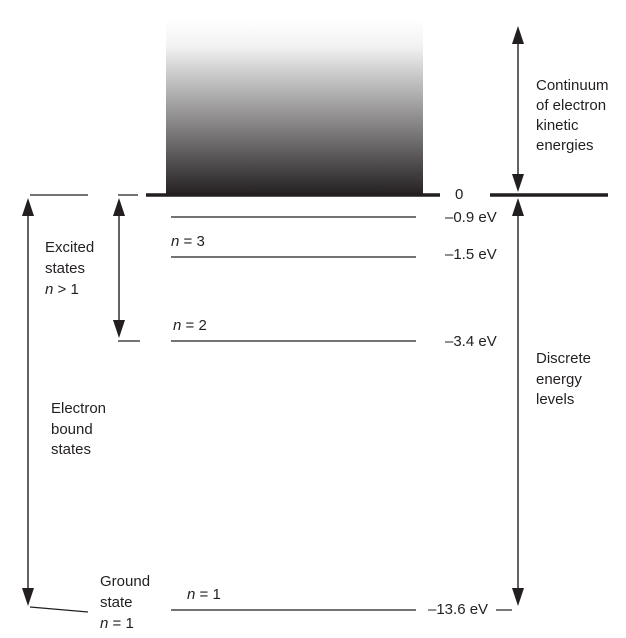  What do you see at coordinates (565, 379) in the screenshot?
I see `discrete-label: Discrete energy levels` at bounding box center [565, 379].